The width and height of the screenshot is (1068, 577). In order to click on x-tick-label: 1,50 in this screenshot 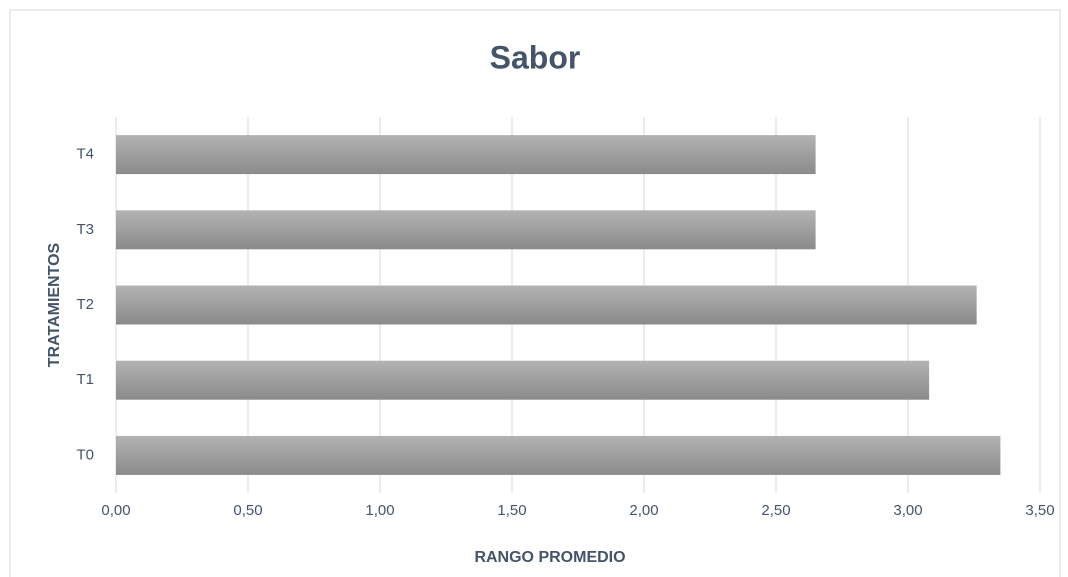, I will do `click(511, 510)`.